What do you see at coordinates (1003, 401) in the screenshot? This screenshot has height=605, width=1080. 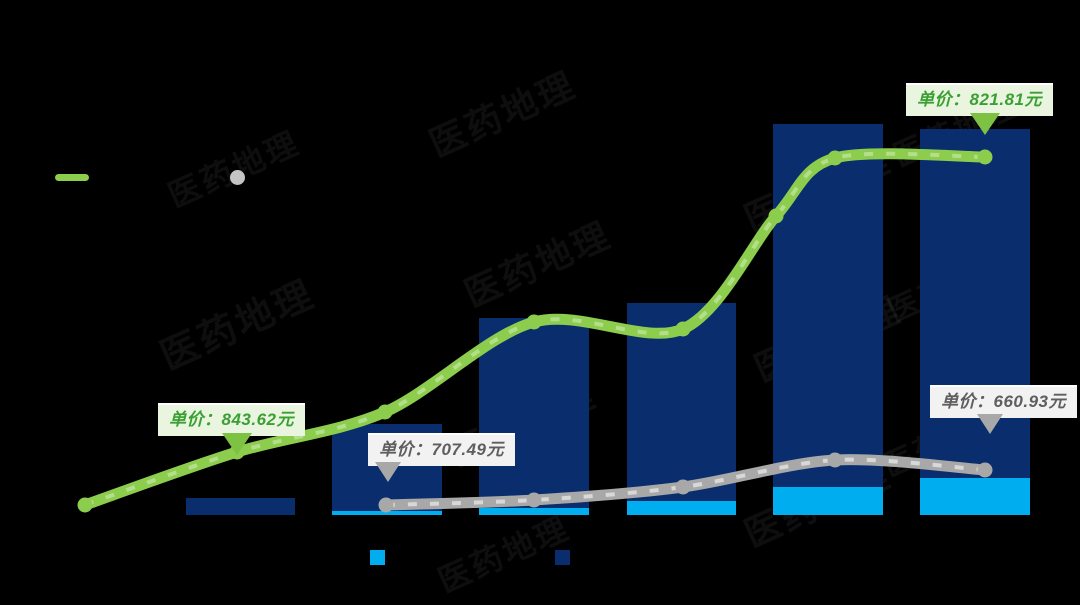 I see `unit-price-tooltip: 单价：660.93元` at bounding box center [1003, 401].